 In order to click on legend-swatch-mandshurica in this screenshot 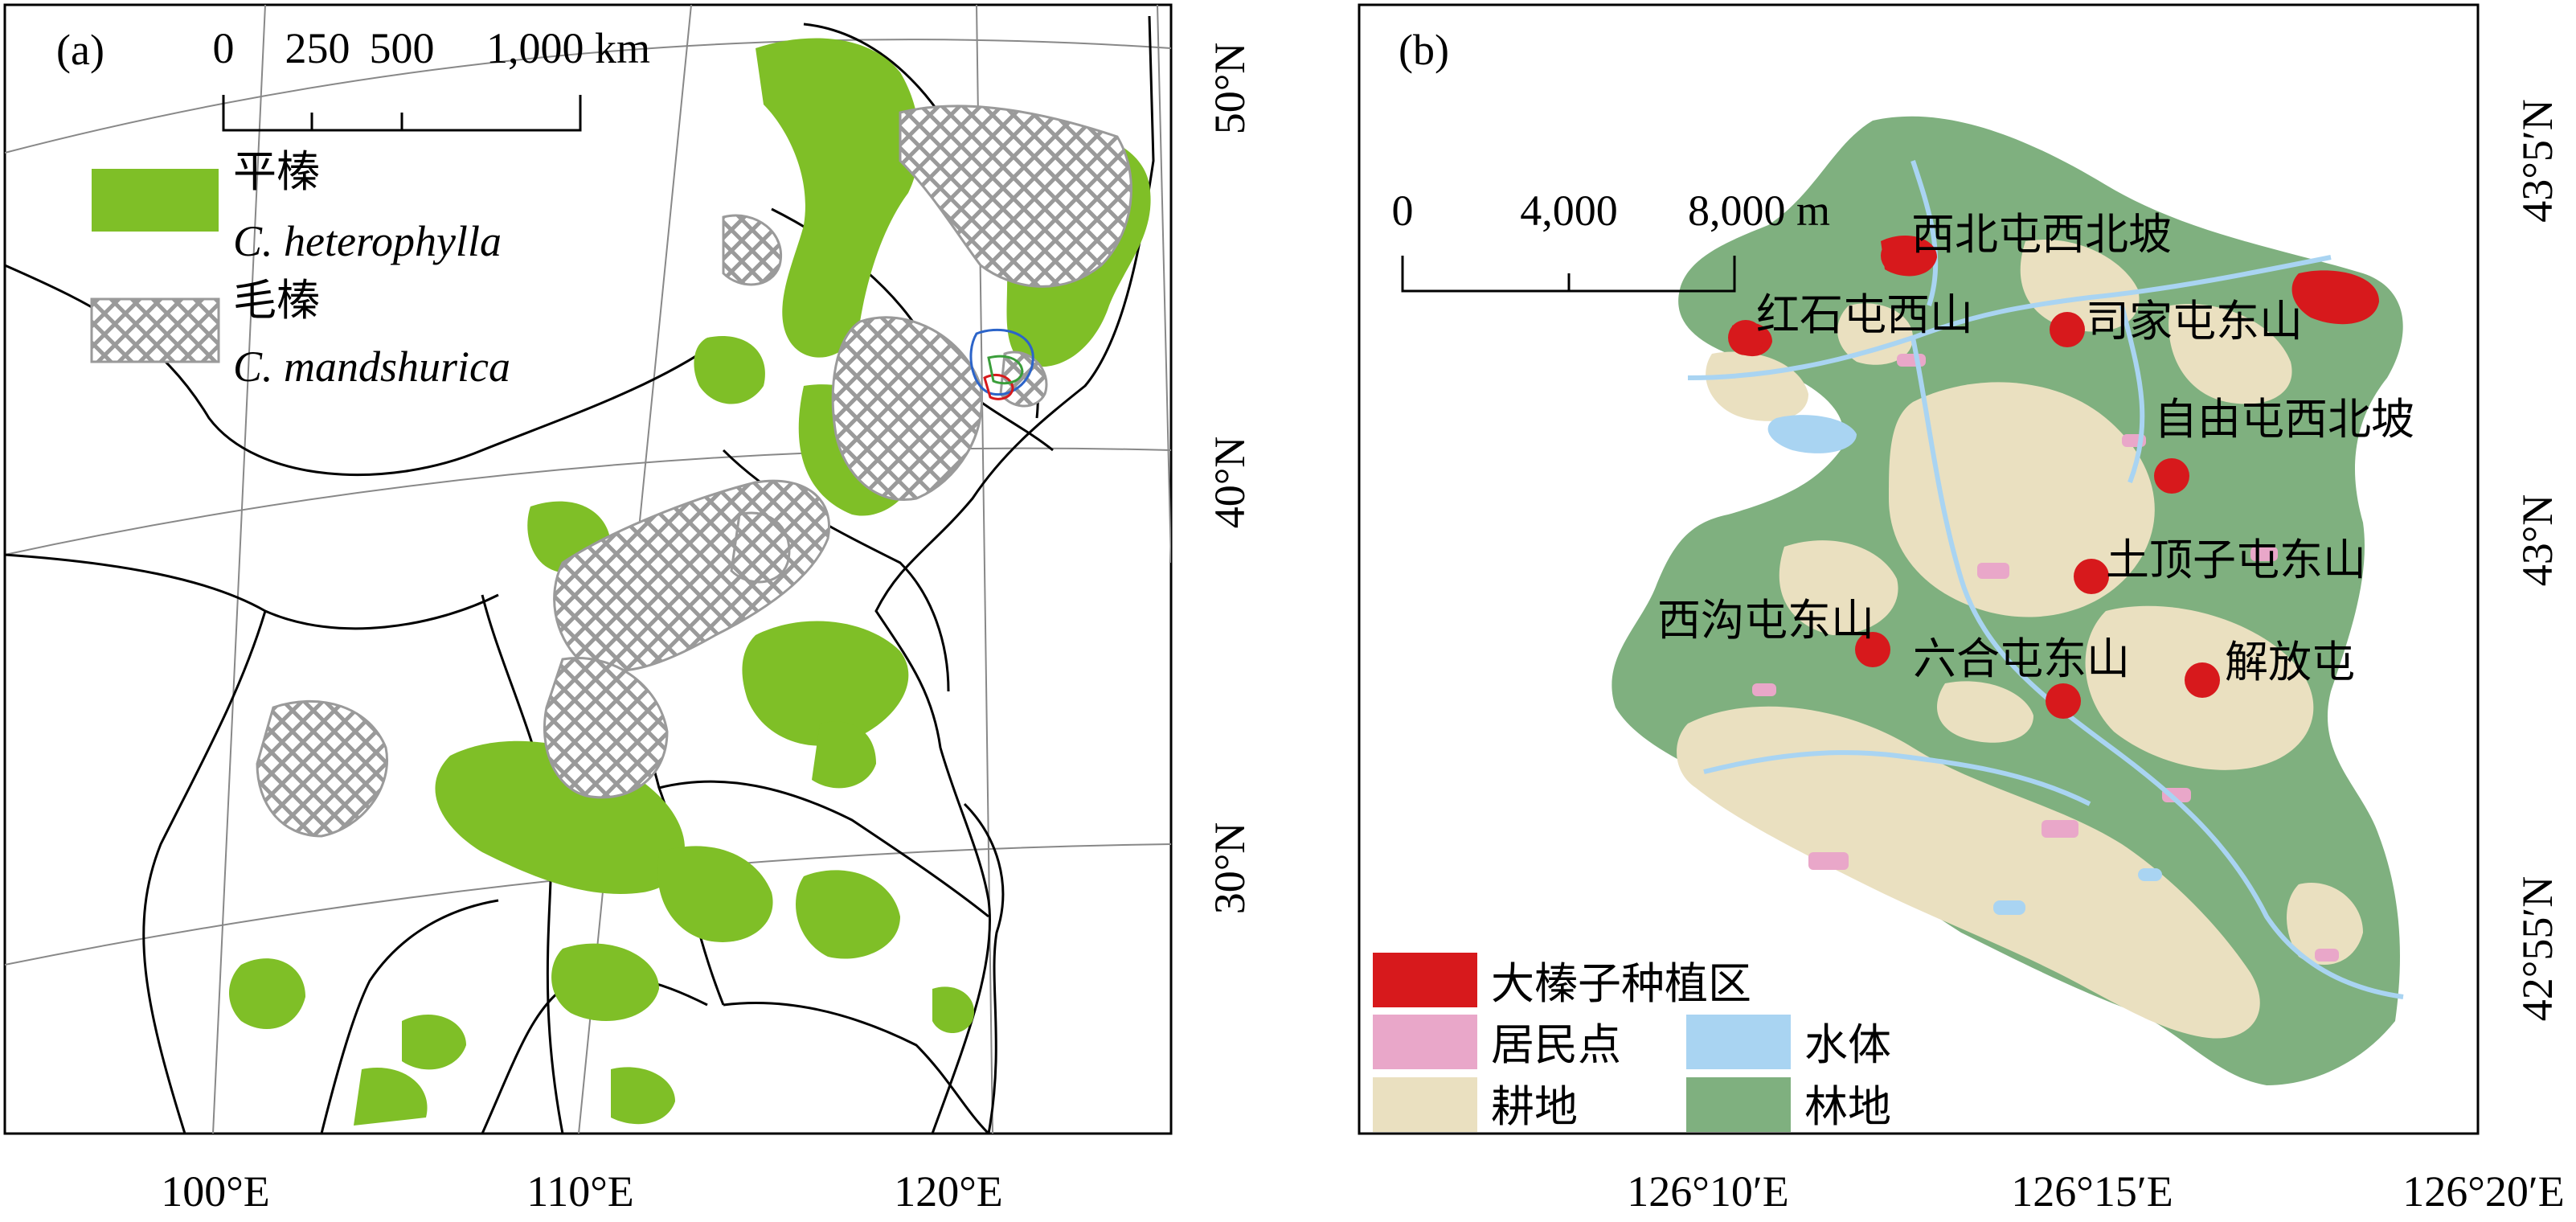, I will do `click(155, 330)`.